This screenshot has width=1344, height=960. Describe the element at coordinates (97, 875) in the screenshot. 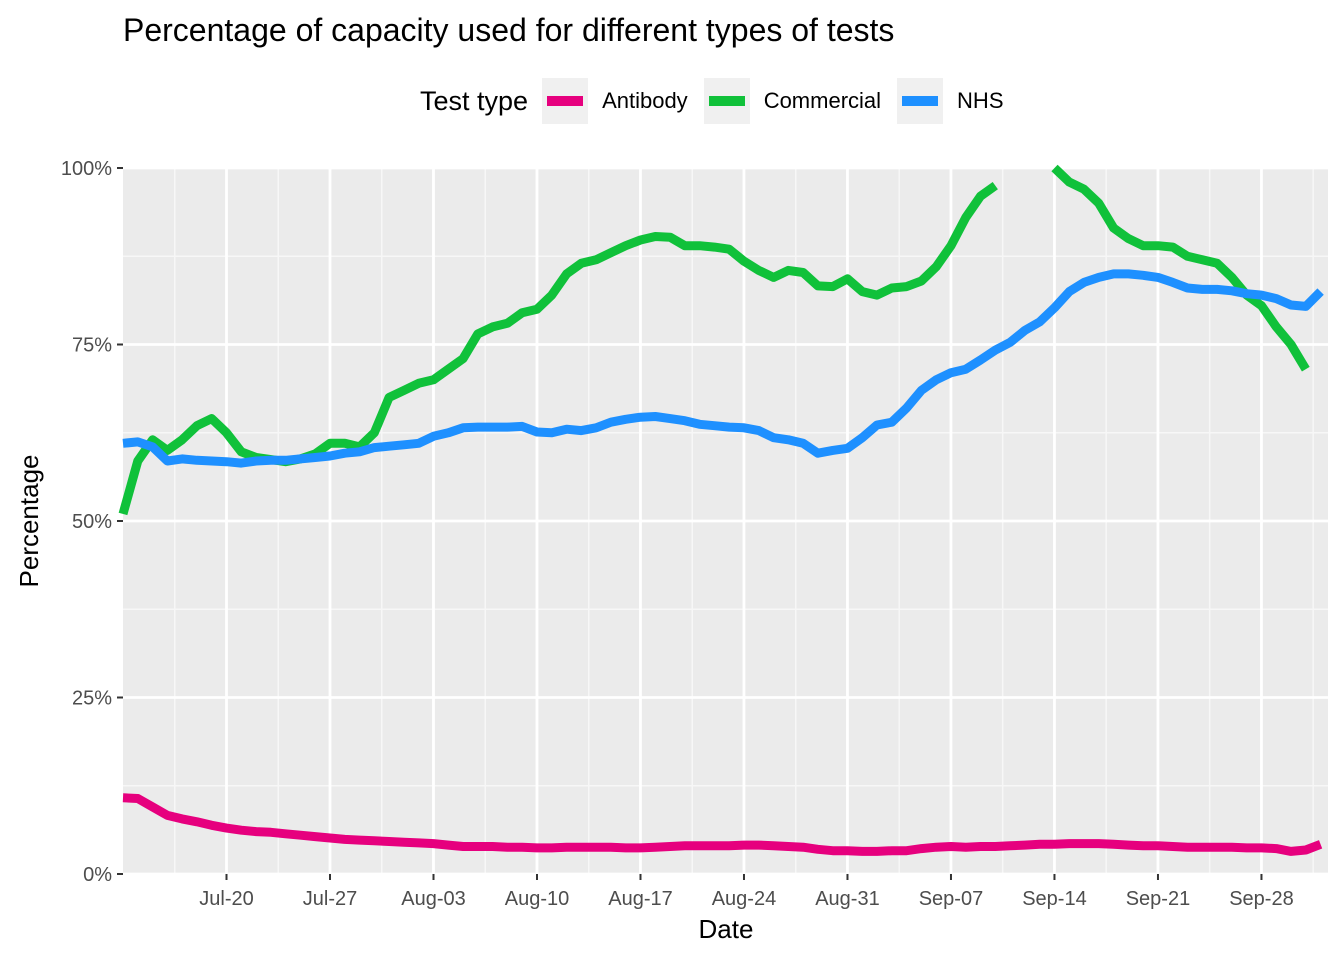

I see `y-tick-label: 0%` at that location.